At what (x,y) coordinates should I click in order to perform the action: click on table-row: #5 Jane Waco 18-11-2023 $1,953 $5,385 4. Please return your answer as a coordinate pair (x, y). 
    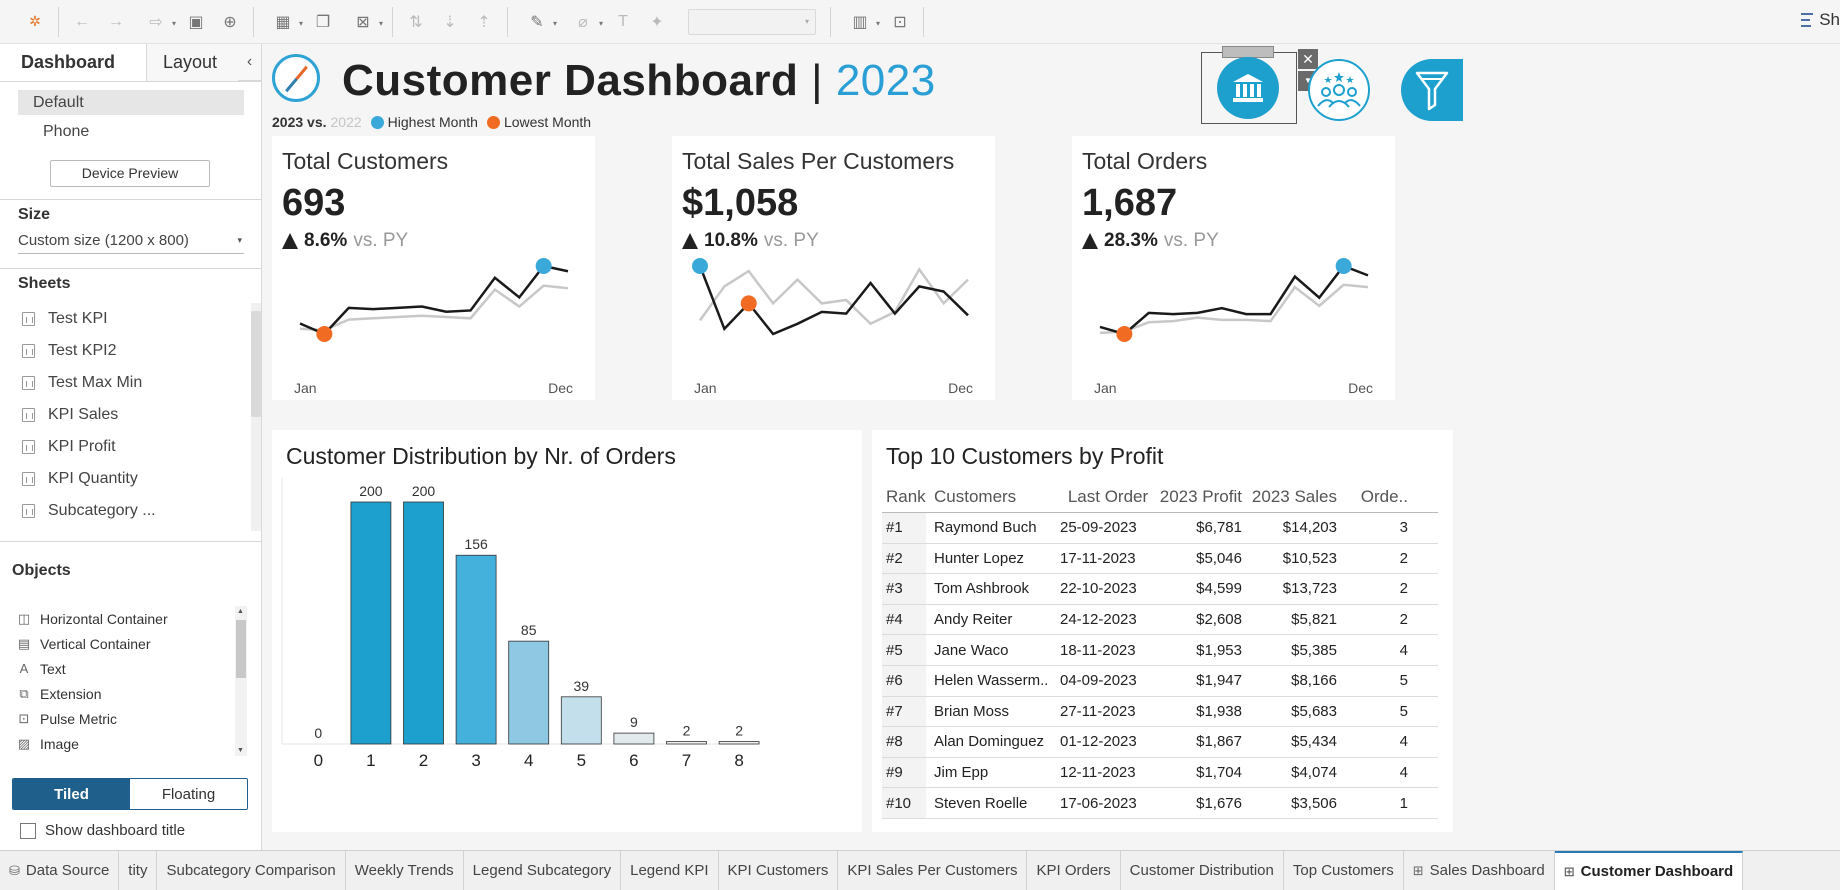
    Looking at the image, I should click on (1160, 650).